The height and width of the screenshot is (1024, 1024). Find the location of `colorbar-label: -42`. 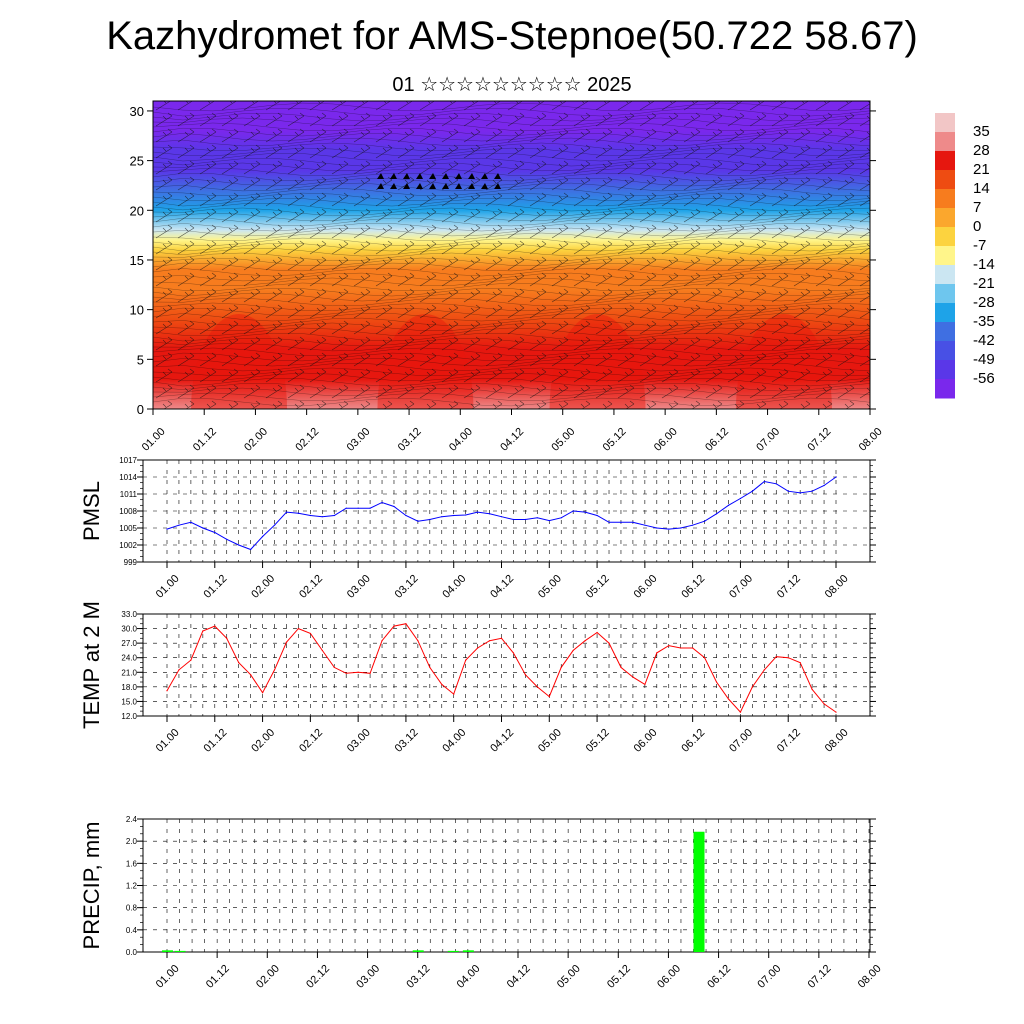

colorbar-label: -42 is located at coordinates (984, 340).